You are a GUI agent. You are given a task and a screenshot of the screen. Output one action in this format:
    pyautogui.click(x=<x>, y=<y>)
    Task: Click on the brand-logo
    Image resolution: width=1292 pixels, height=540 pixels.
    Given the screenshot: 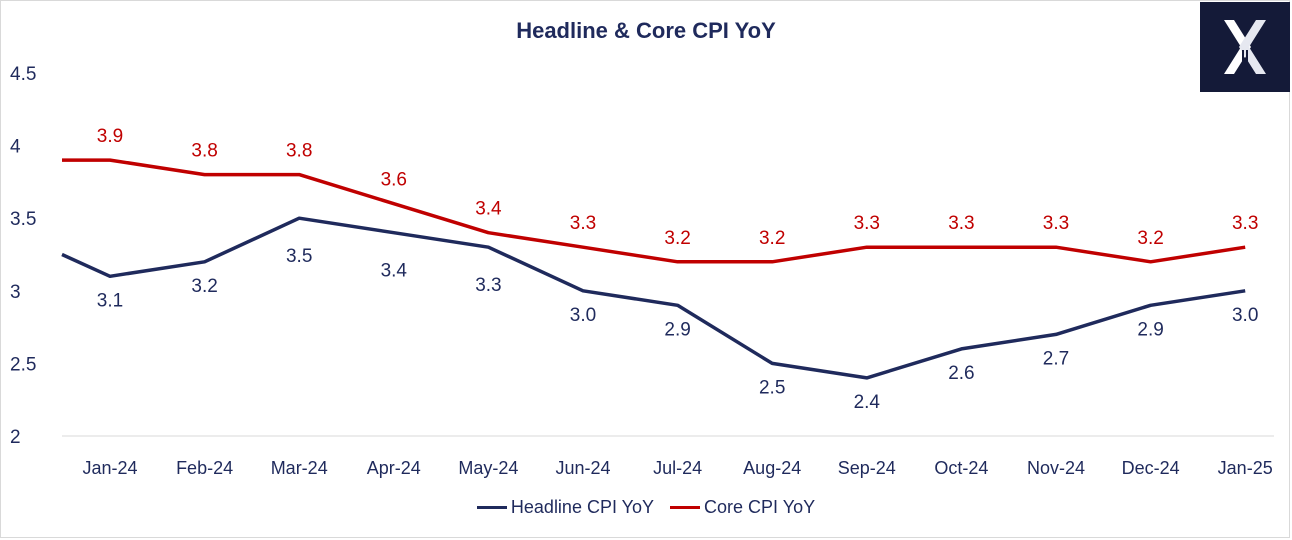 What is the action you would take?
    pyautogui.click(x=1245, y=47)
    